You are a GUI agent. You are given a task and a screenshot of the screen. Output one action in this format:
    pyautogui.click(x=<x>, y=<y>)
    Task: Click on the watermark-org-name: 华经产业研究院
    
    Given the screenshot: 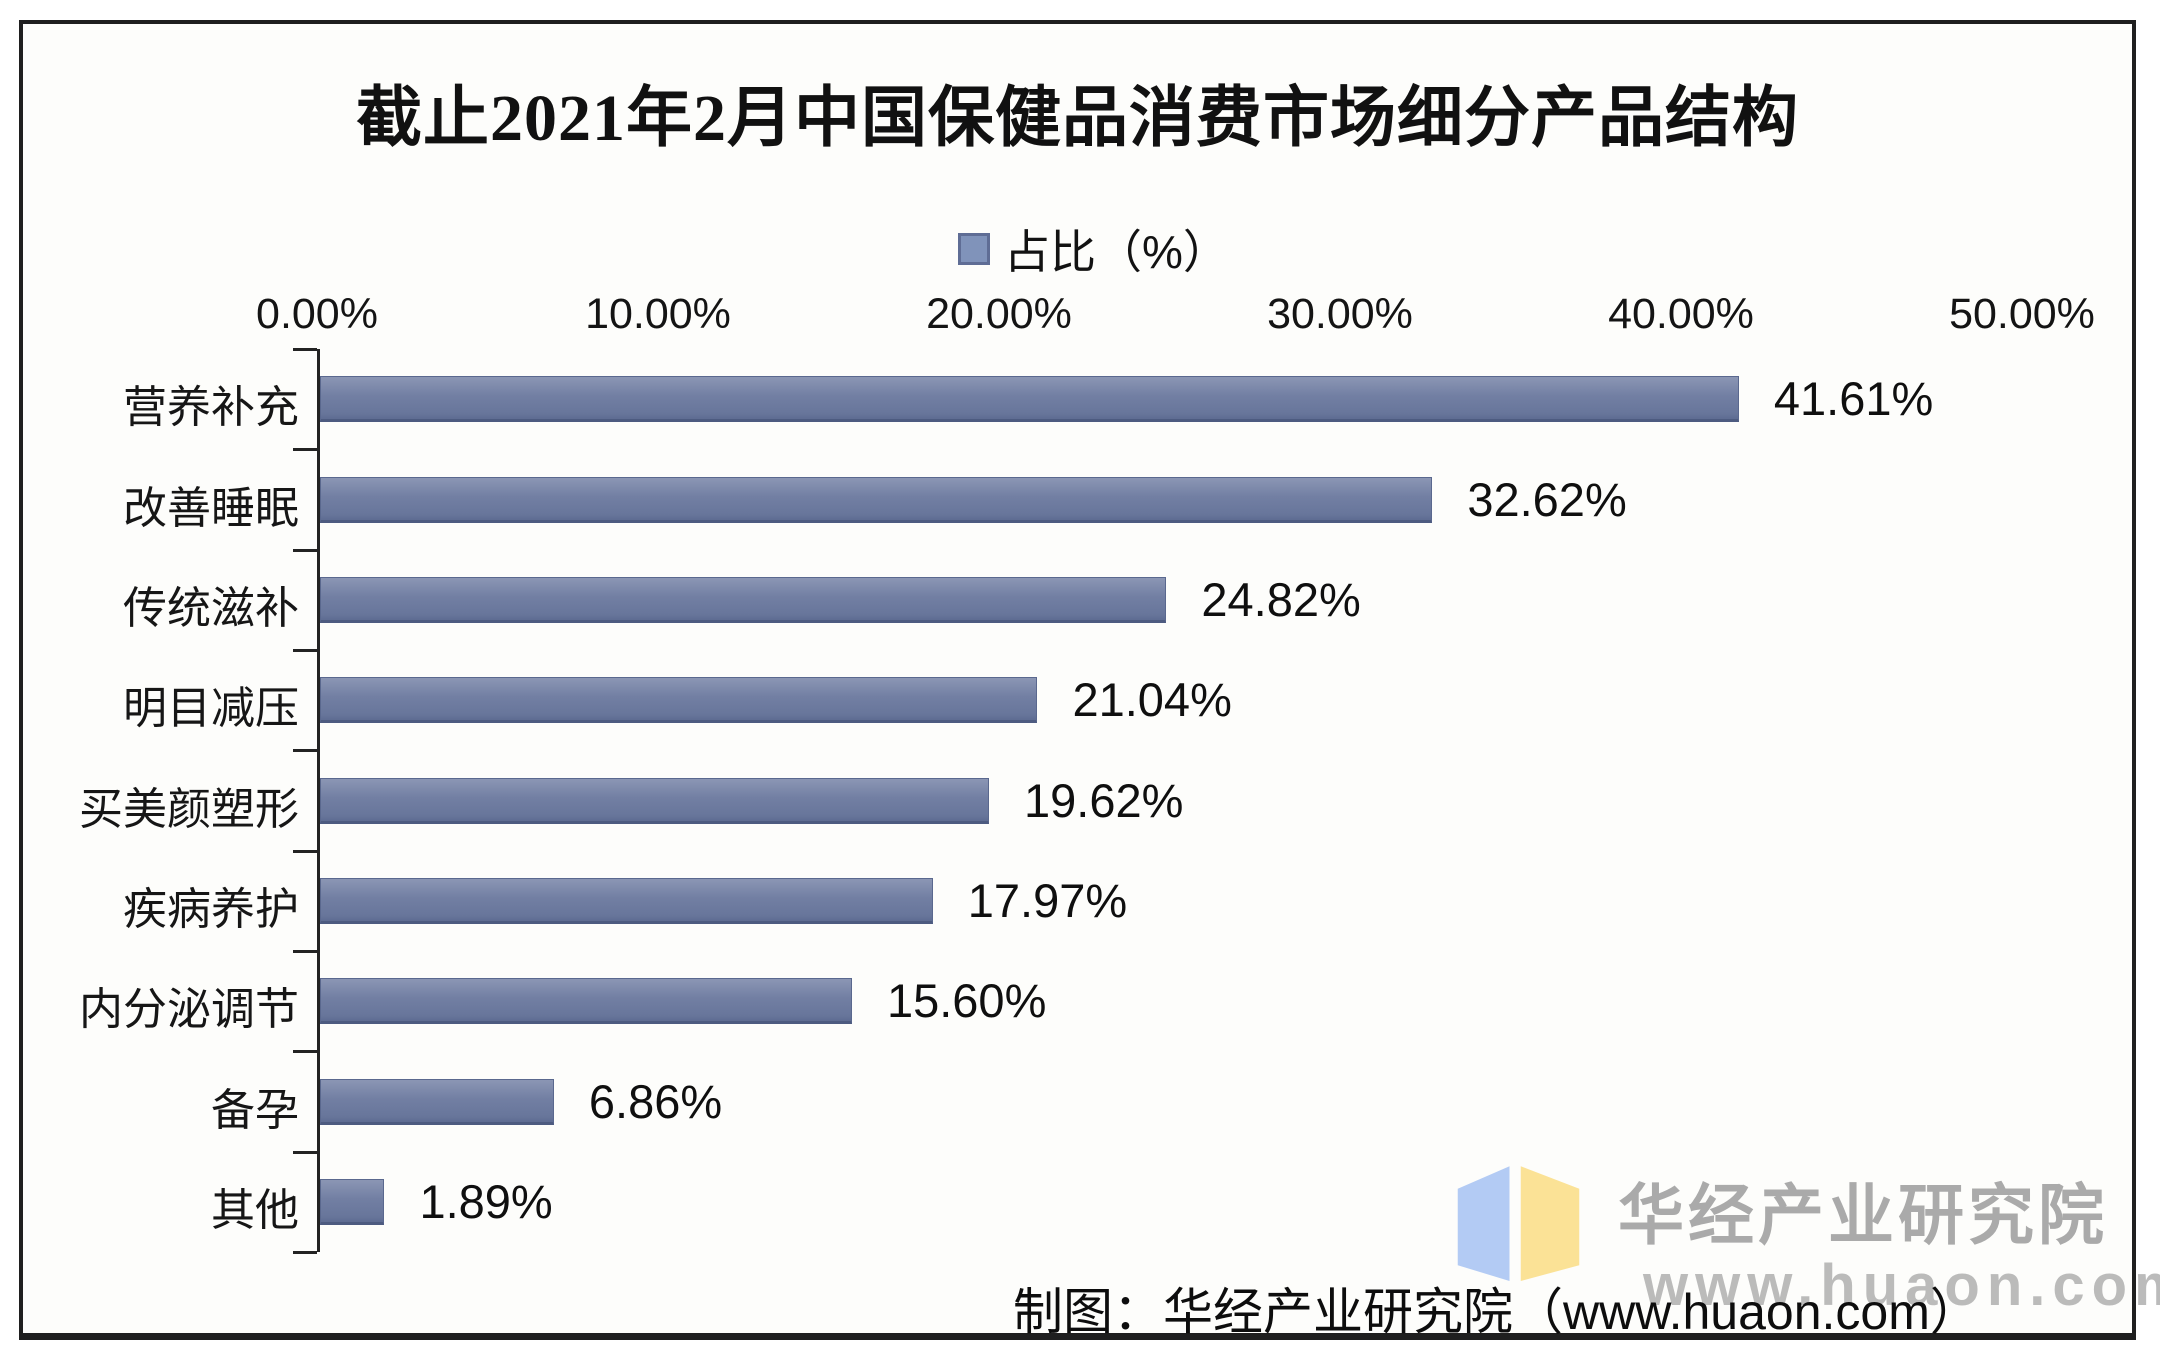 What is the action you would take?
    pyautogui.click(x=1863, y=1215)
    